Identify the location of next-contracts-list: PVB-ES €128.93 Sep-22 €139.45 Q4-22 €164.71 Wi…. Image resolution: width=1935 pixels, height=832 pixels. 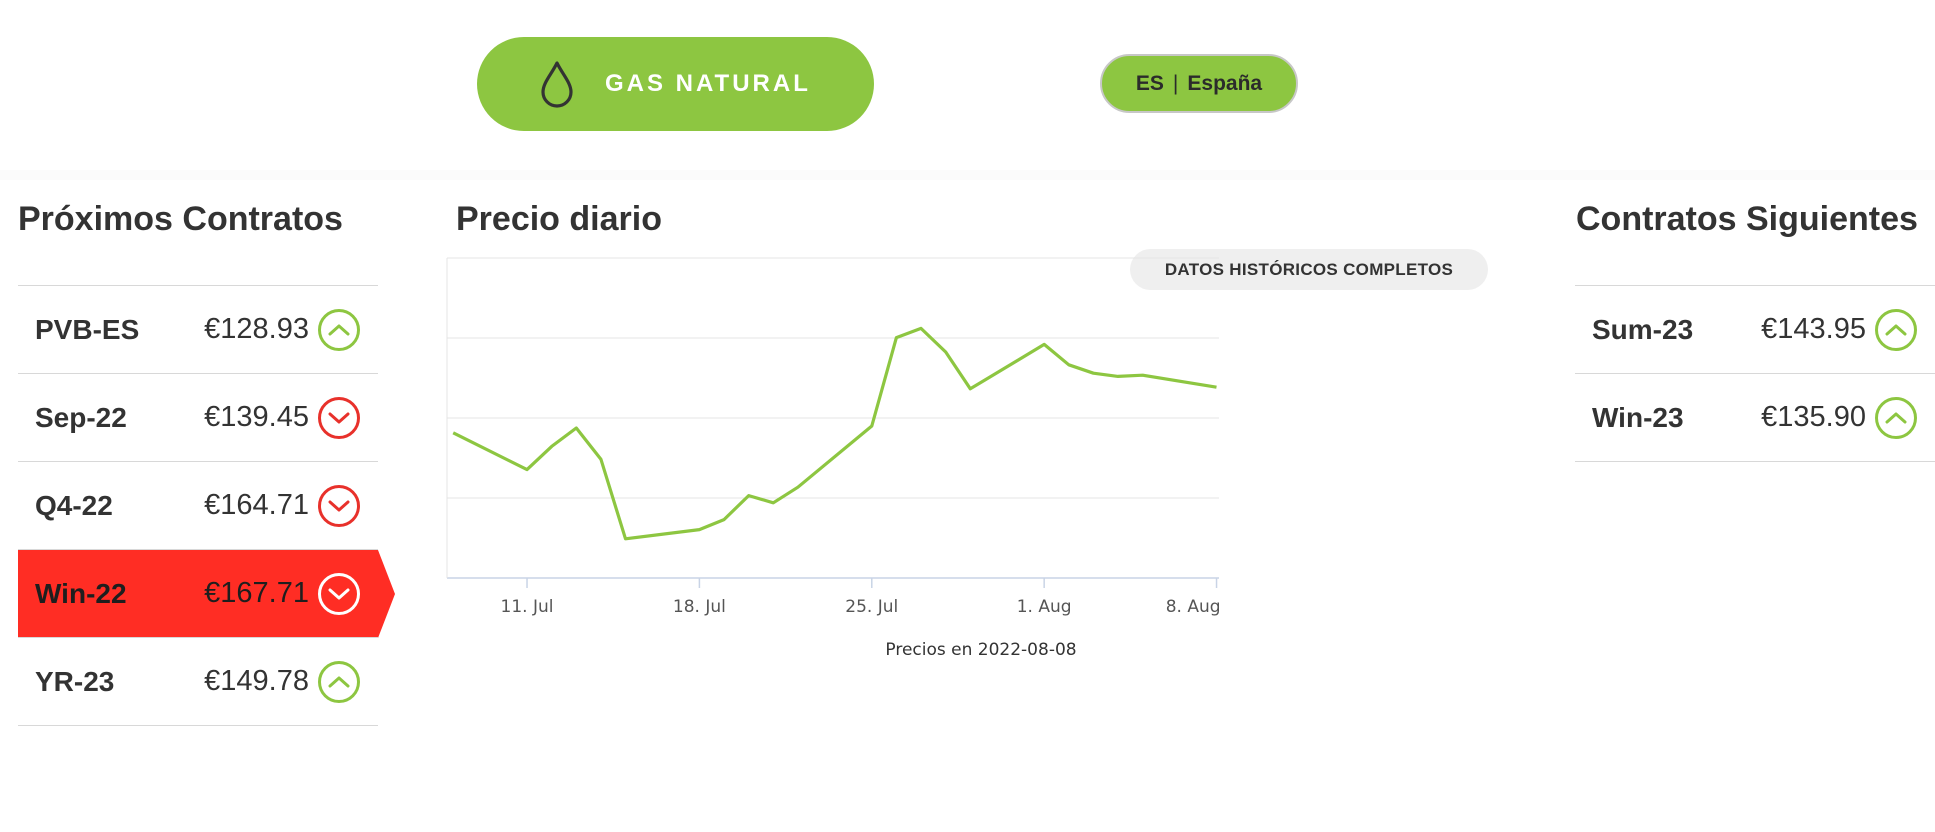
(206, 505).